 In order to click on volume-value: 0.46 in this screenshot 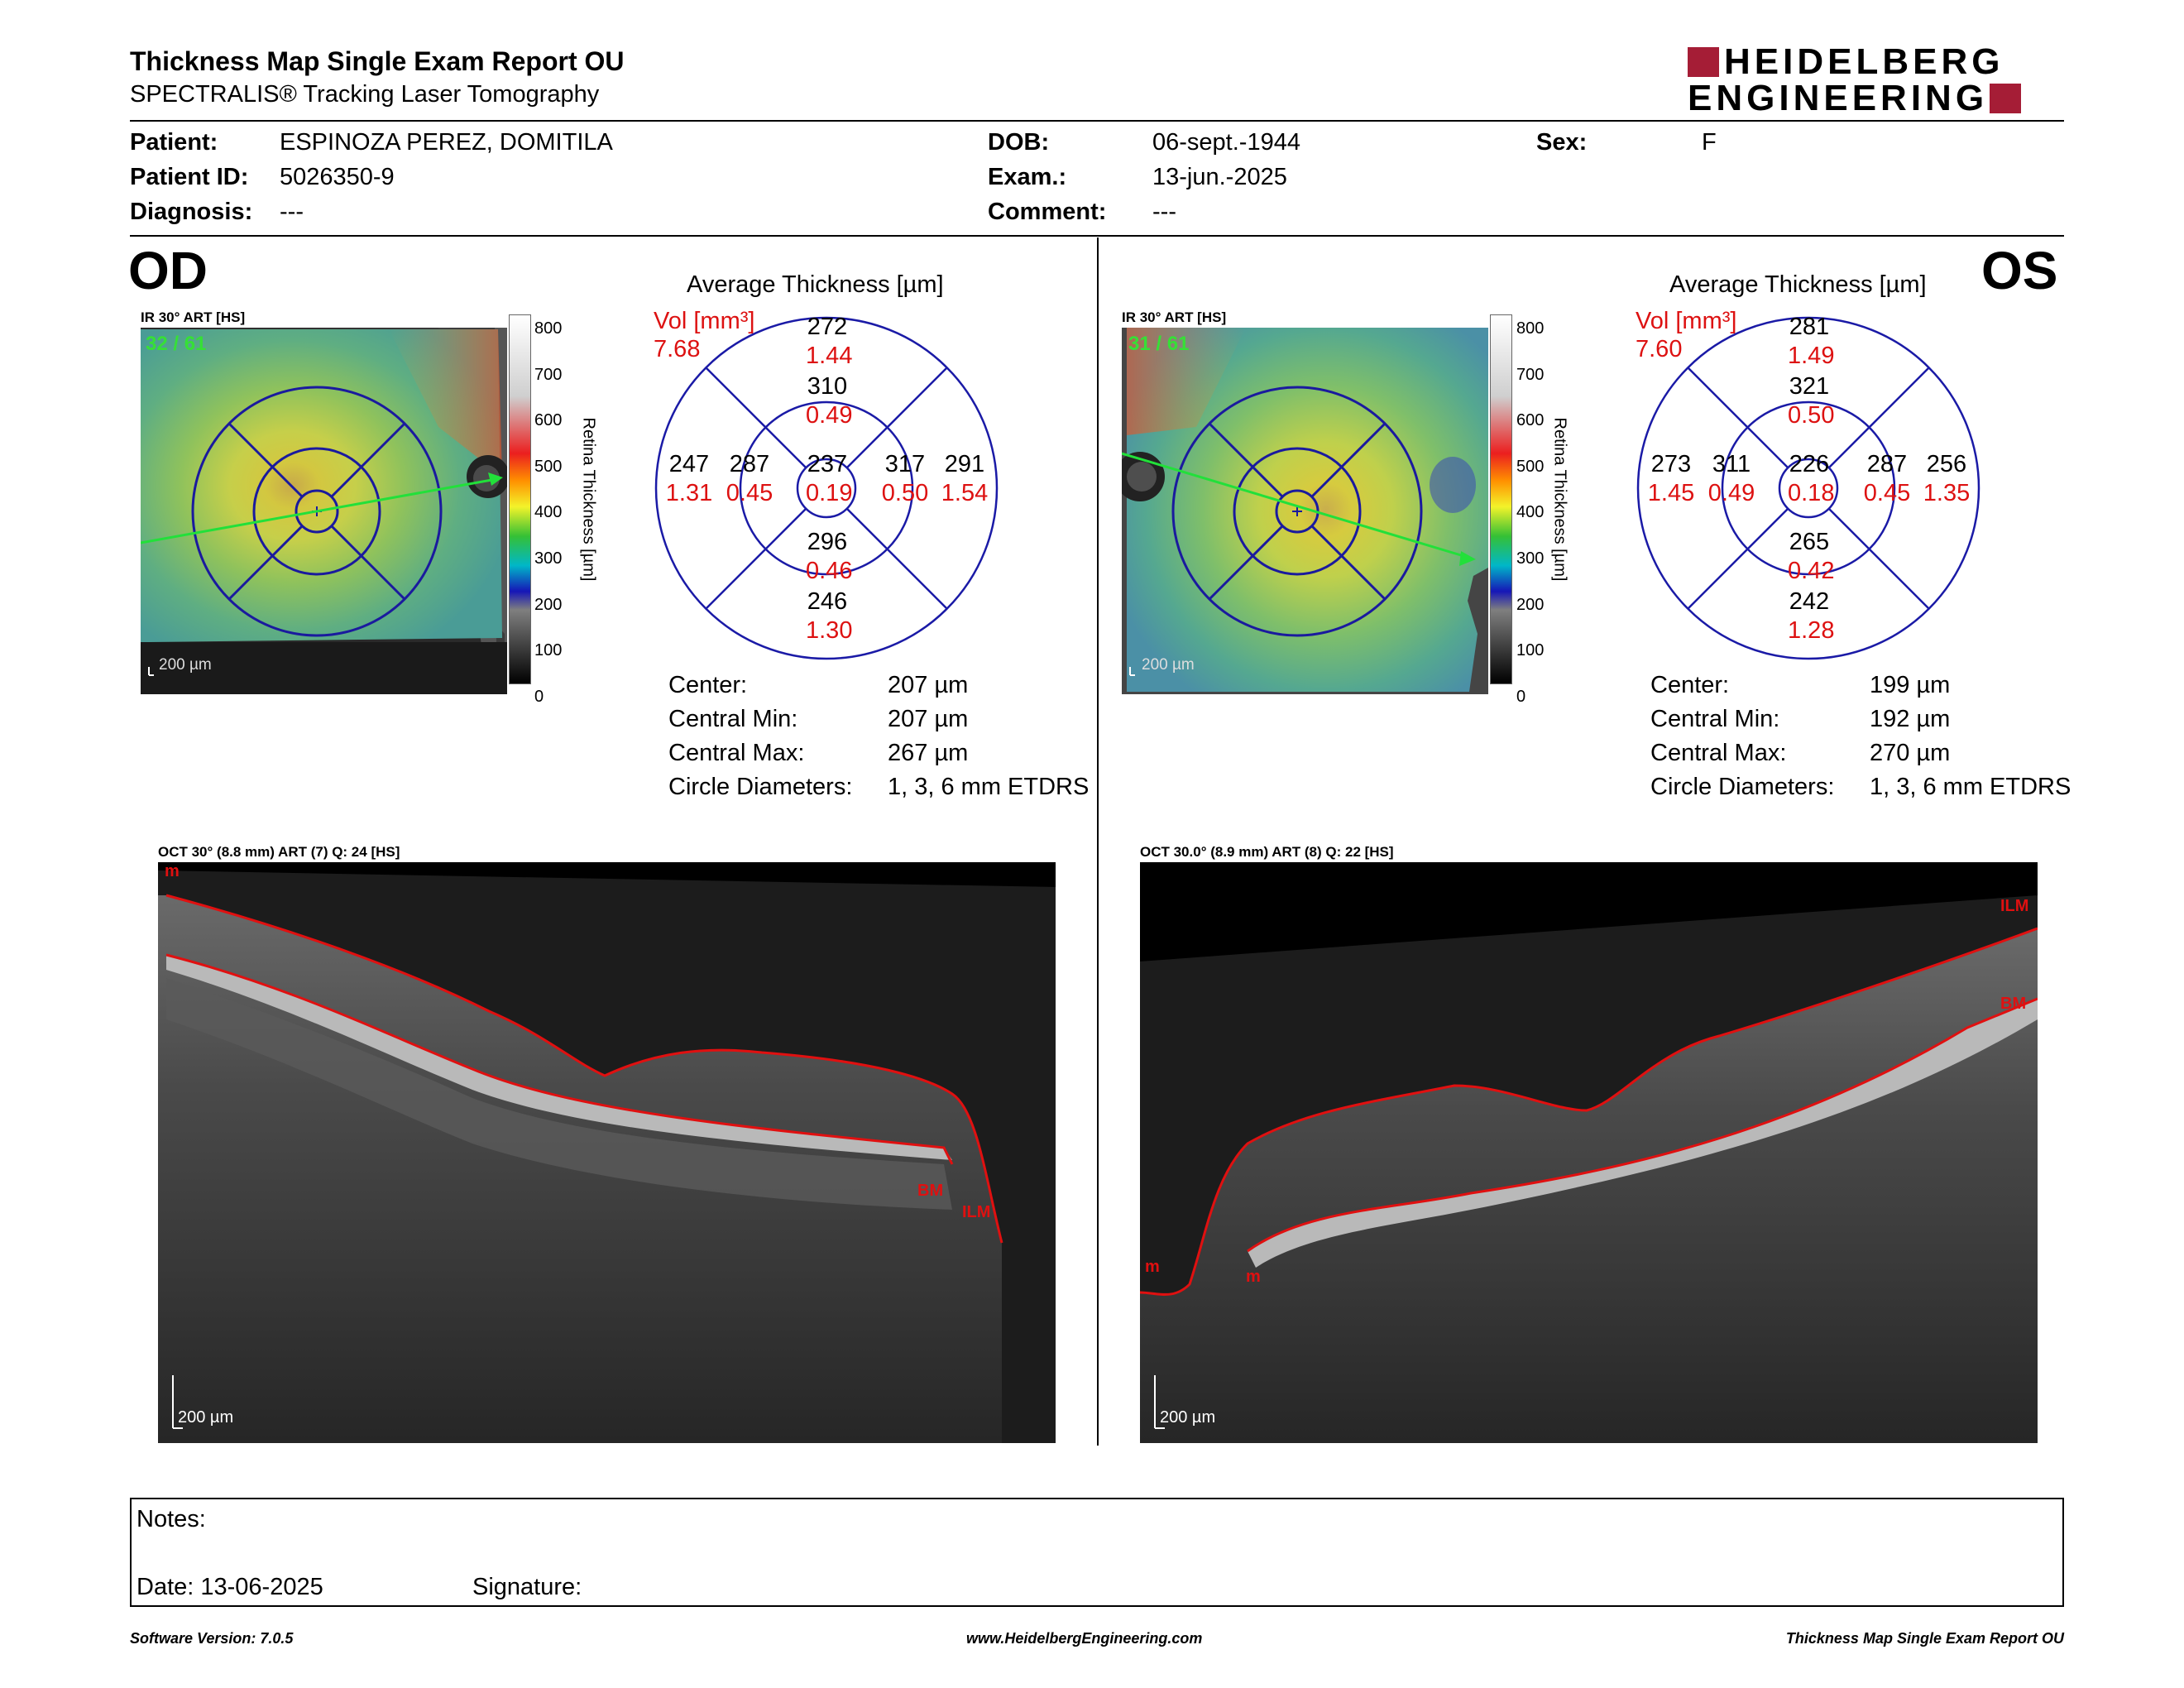, I will do `click(829, 571)`.